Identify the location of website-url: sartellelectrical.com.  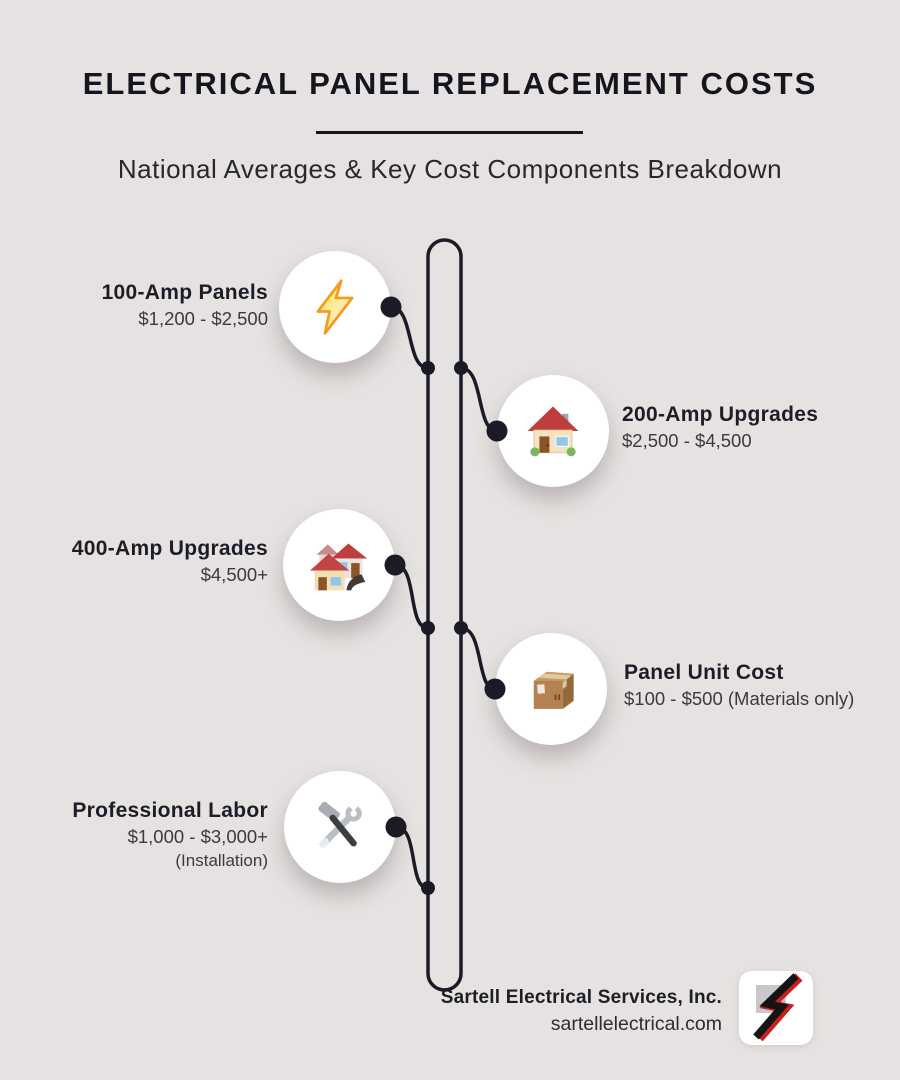
(636, 1024).